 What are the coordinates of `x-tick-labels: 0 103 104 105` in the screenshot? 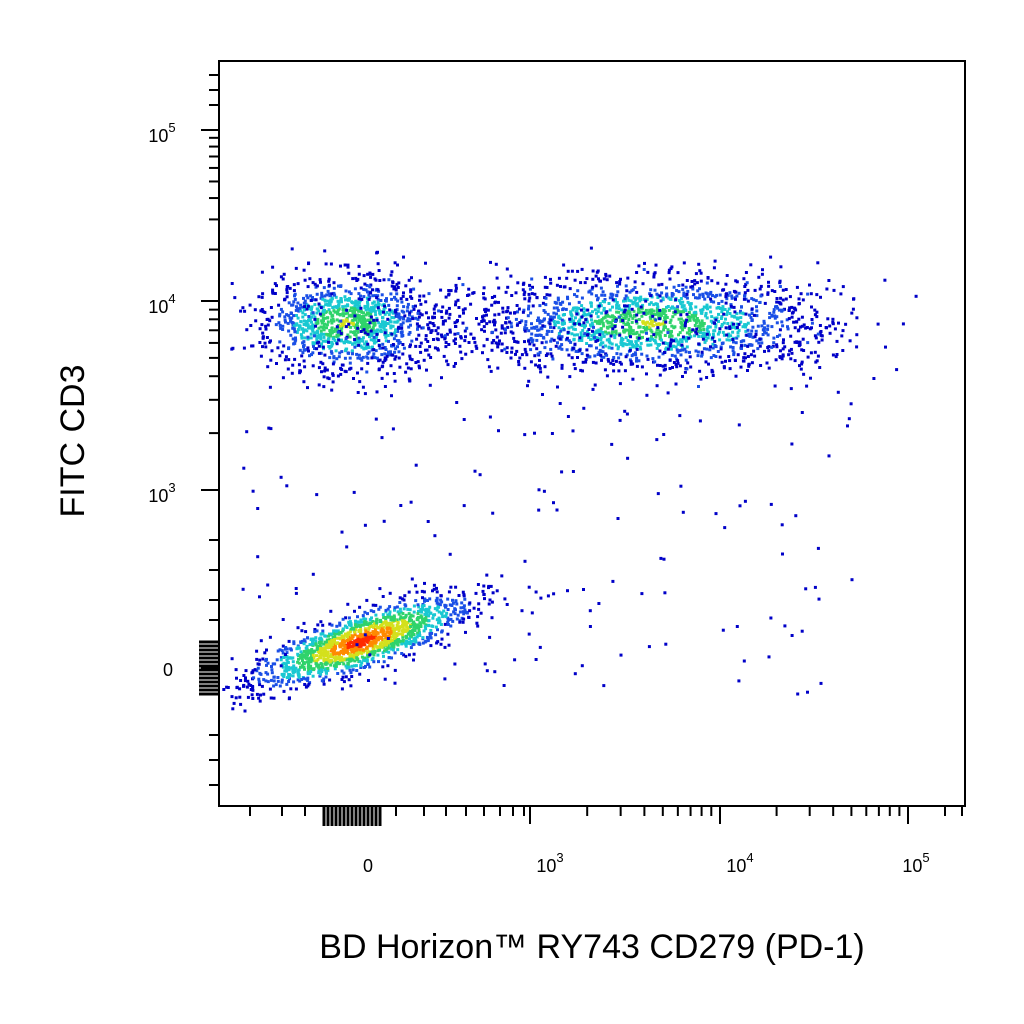 It's located at (646, 863).